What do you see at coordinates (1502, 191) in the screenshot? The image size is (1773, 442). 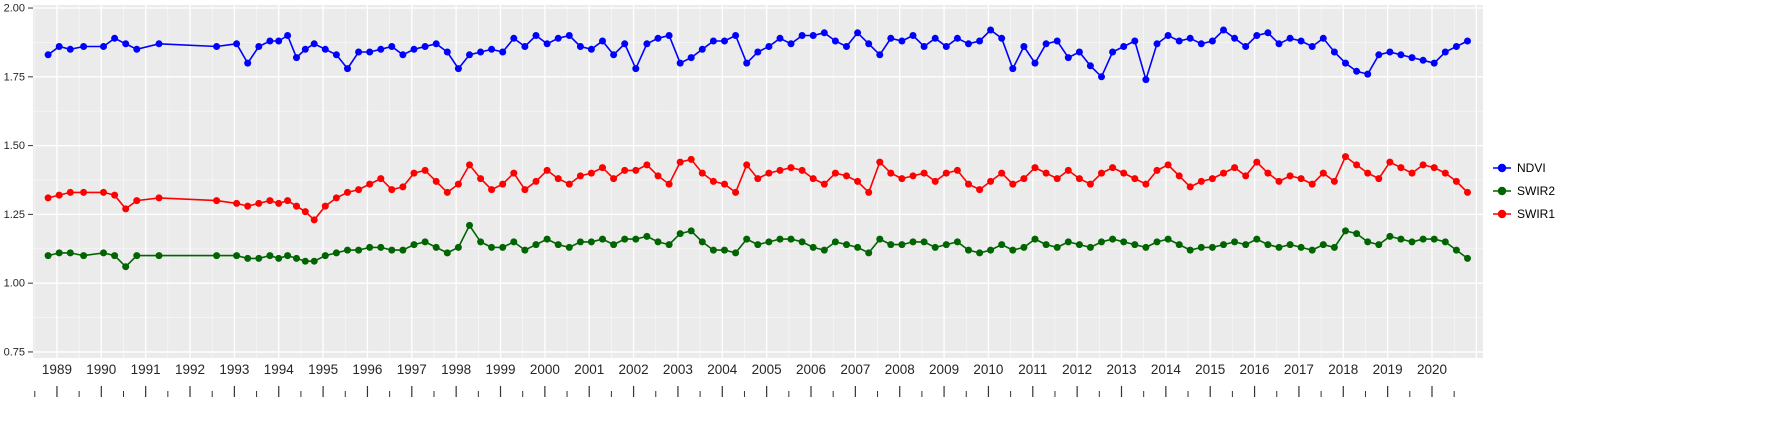 I see `swir2-marker-icon` at bounding box center [1502, 191].